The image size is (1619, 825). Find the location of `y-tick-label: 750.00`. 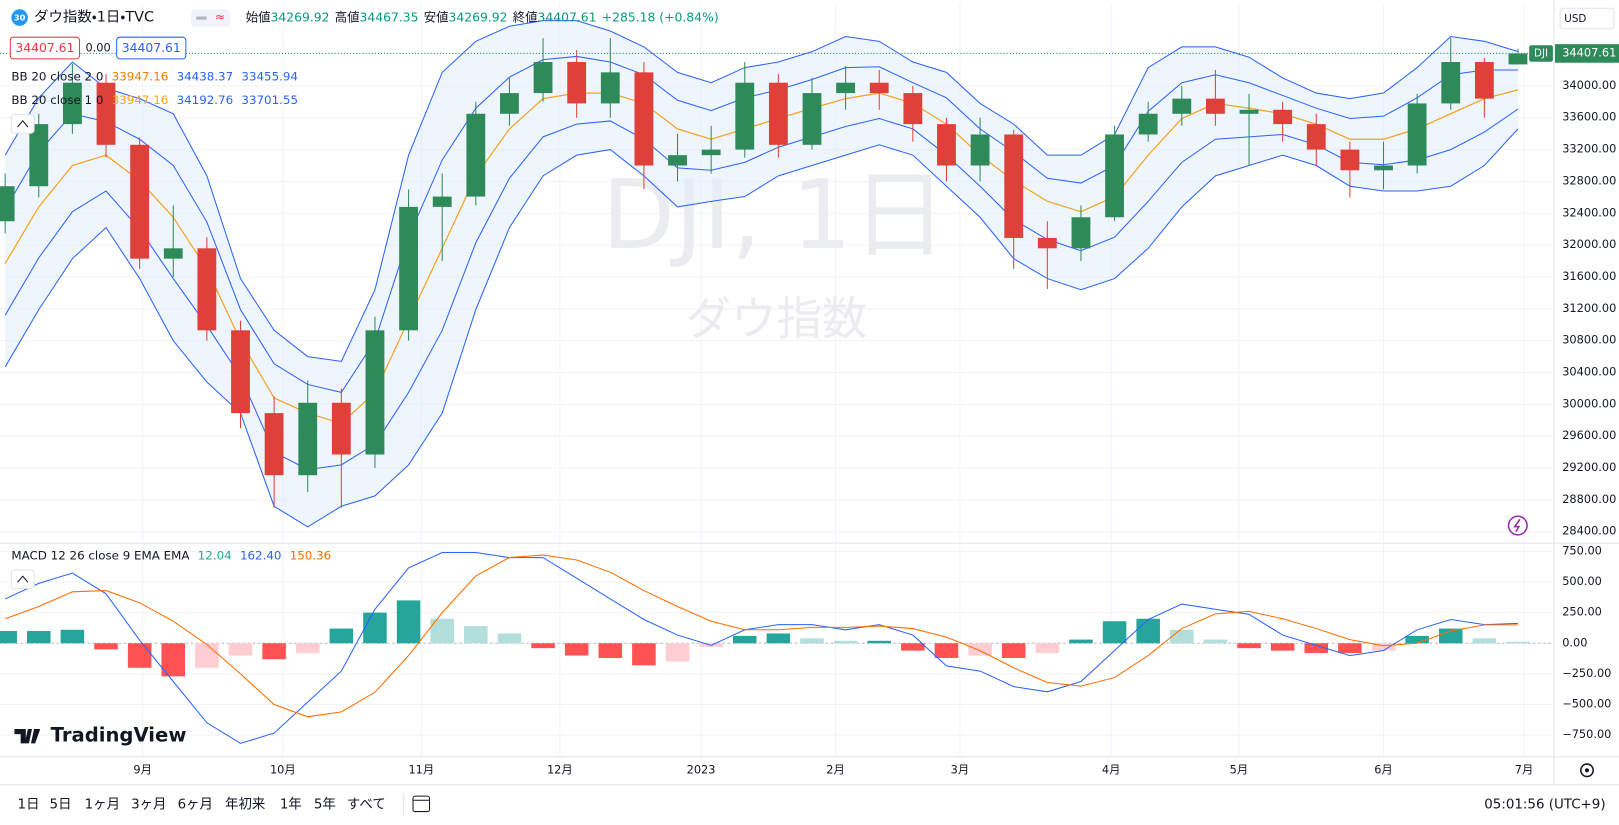

y-tick-label: 750.00 is located at coordinates (1582, 550).